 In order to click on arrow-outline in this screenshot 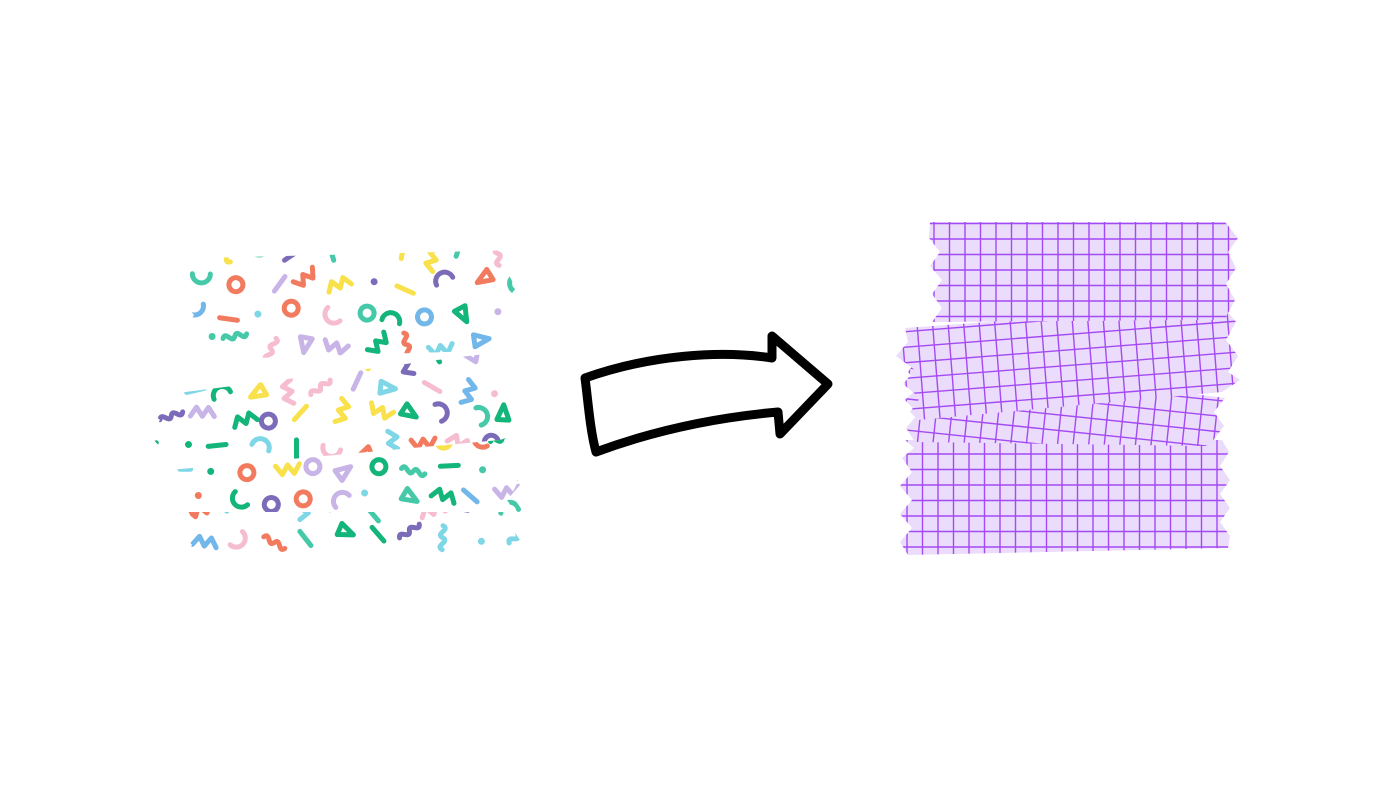, I will do `click(706, 394)`.